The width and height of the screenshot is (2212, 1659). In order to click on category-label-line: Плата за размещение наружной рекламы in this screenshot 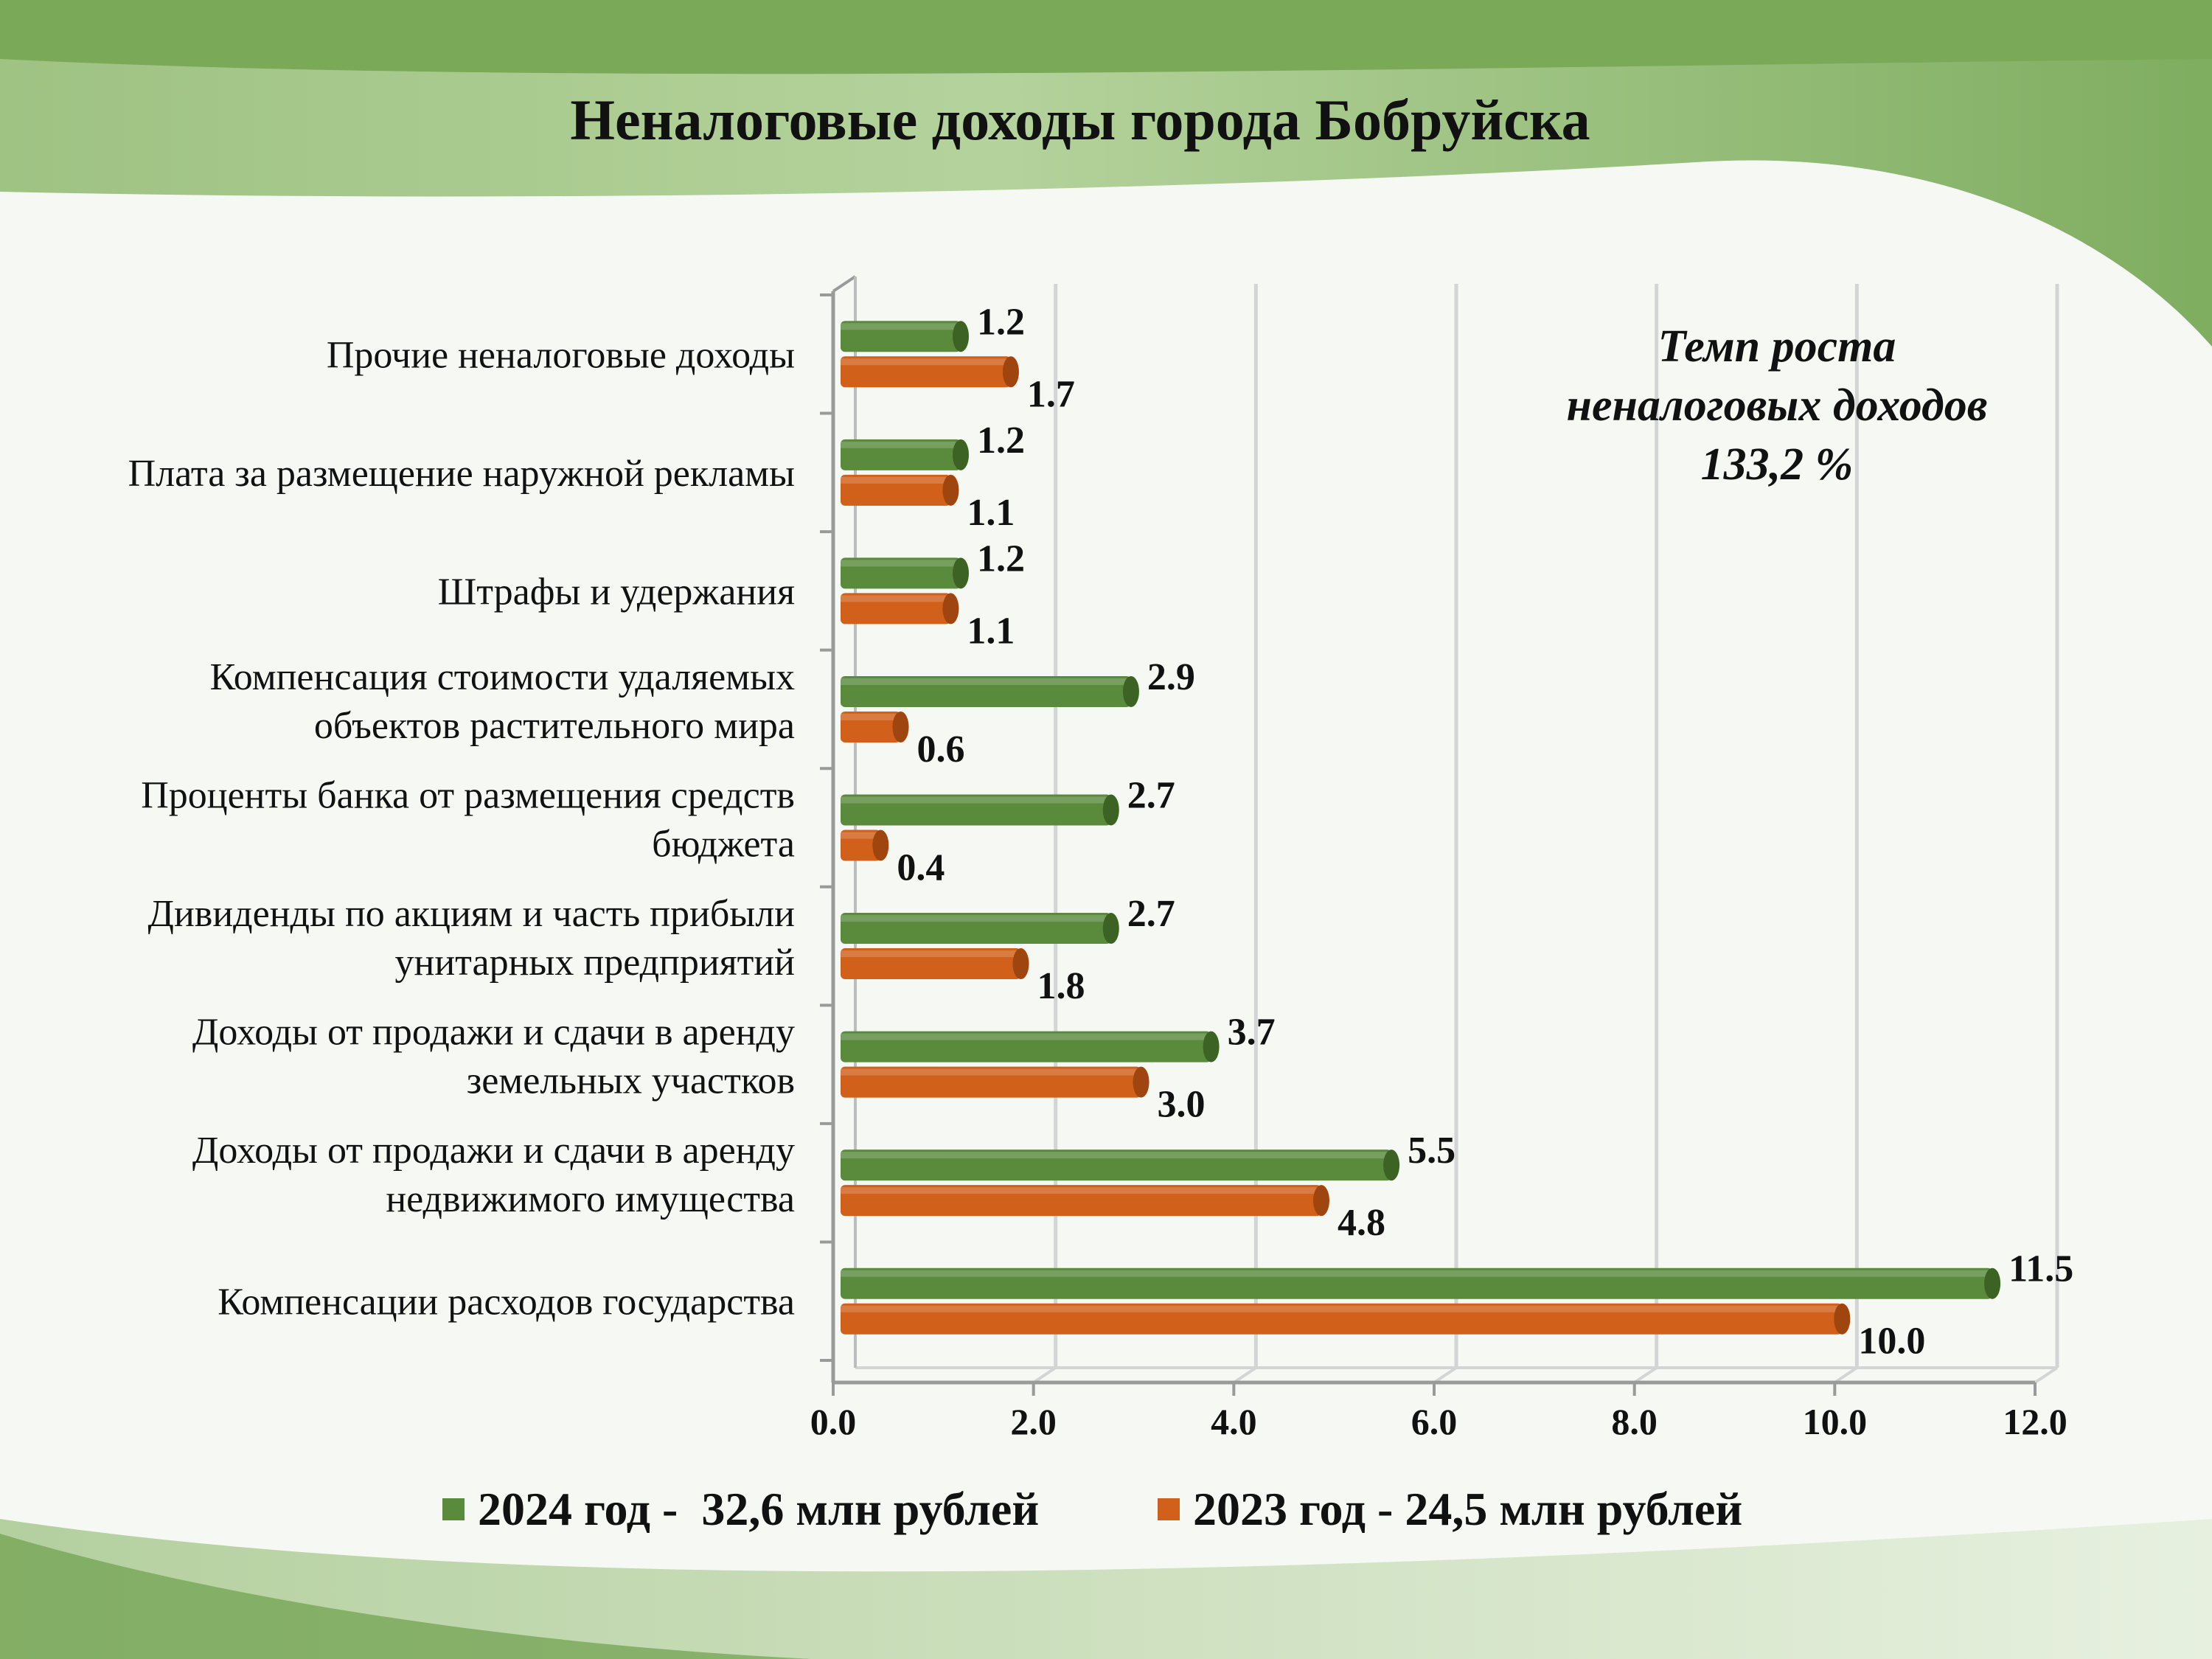, I will do `click(461, 474)`.